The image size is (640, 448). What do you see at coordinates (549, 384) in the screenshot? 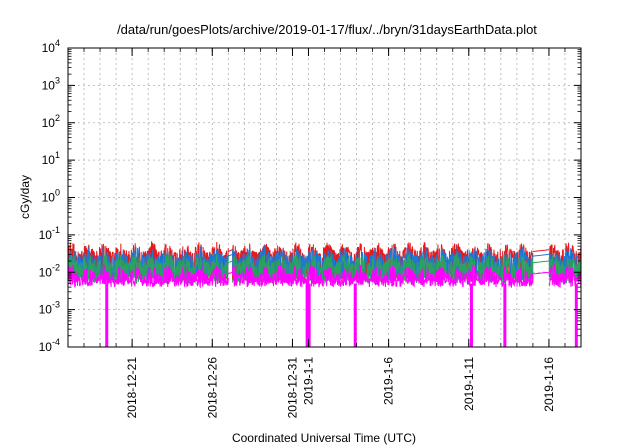
I see `x-tick-label: 2019-1-16` at bounding box center [549, 384].